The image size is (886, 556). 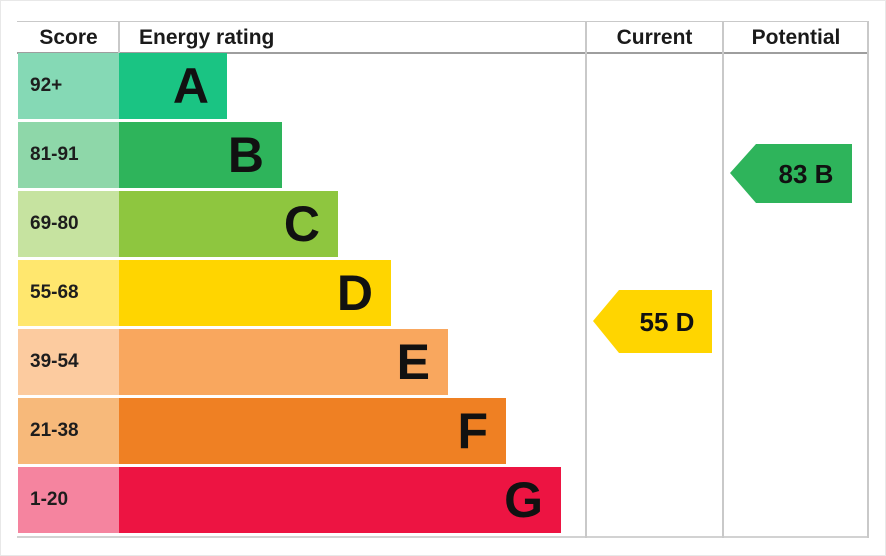 What do you see at coordinates (68, 224) in the screenshot?
I see `band-score-range-c: 69-80` at bounding box center [68, 224].